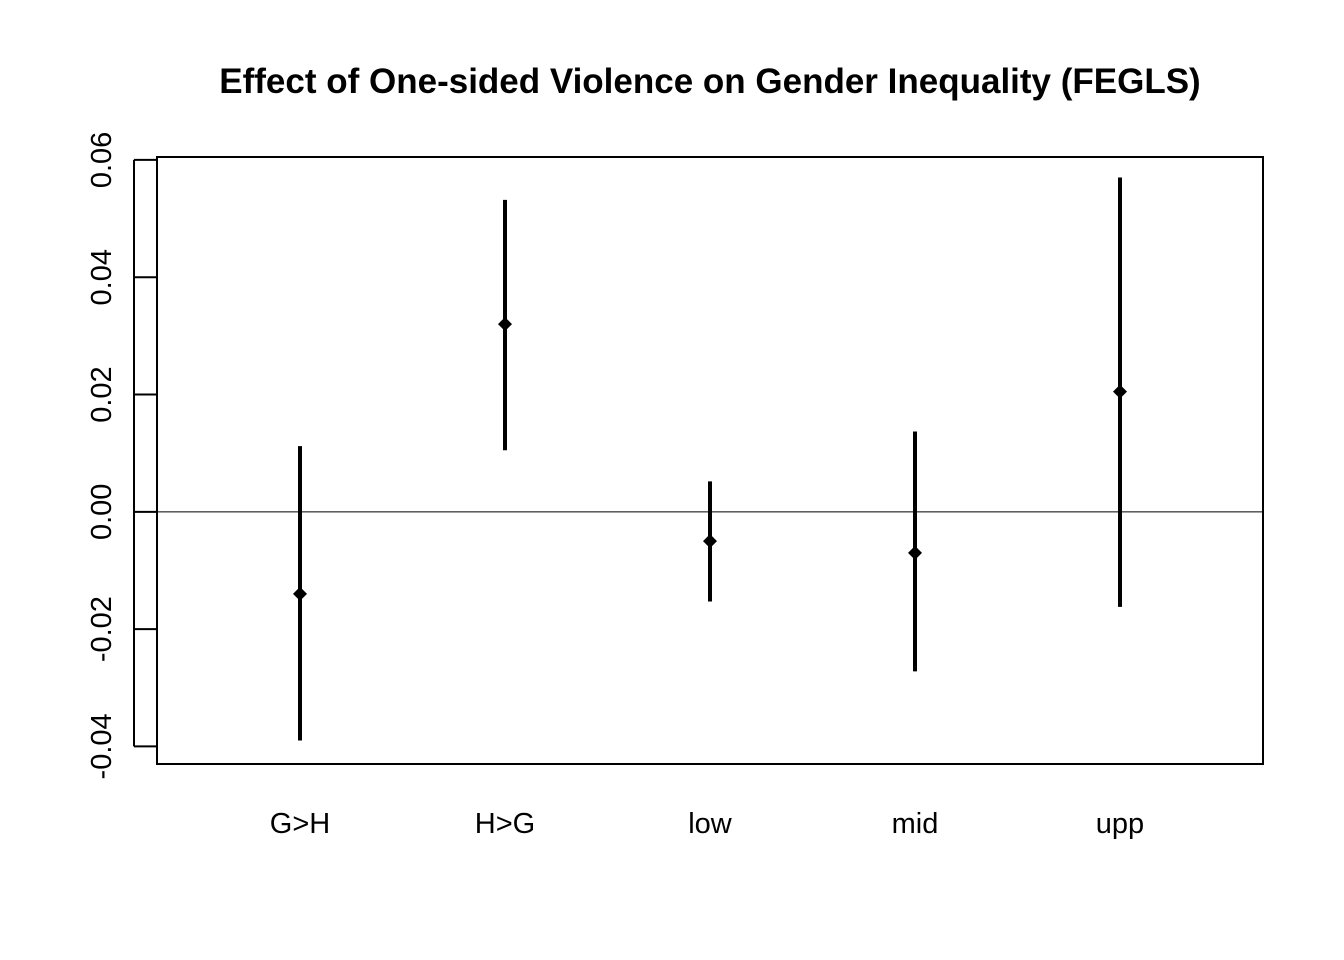 The height and width of the screenshot is (960, 1344). What do you see at coordinates (1120, 824) in the screenshot?
I see `x-category-label: upp` at bounding box center [1120, 824].